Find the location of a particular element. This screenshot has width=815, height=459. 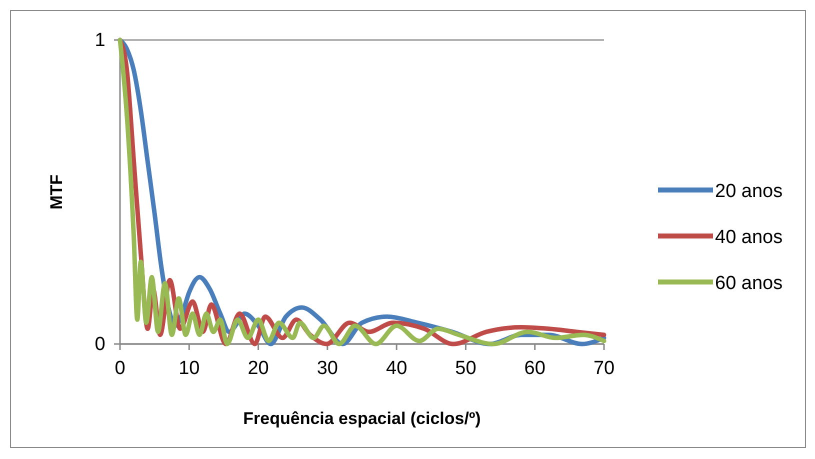

x-tick-label: 10 is located at coordinates (189, 368).